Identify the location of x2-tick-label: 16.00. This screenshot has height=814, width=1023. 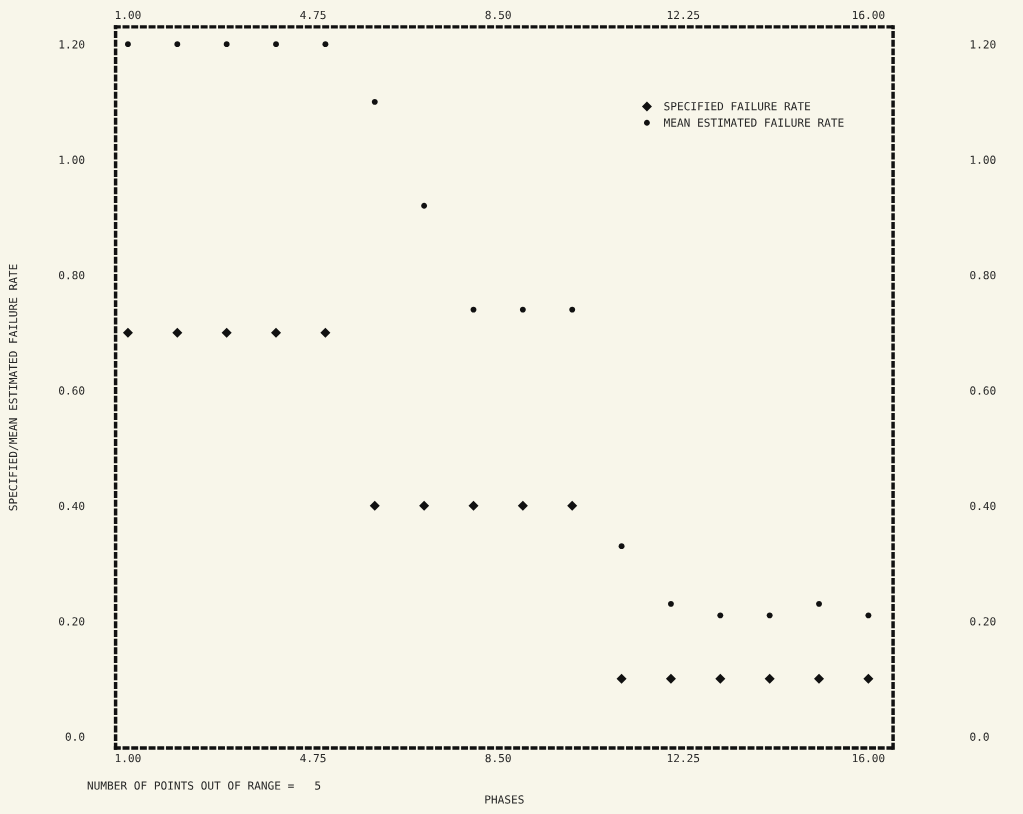
(869, 15).